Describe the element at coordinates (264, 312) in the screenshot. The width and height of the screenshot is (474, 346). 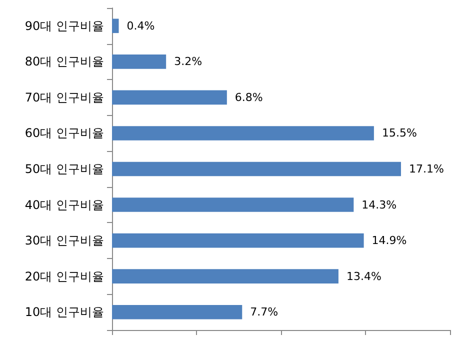
I see `data-label: 7.7%` at that location.